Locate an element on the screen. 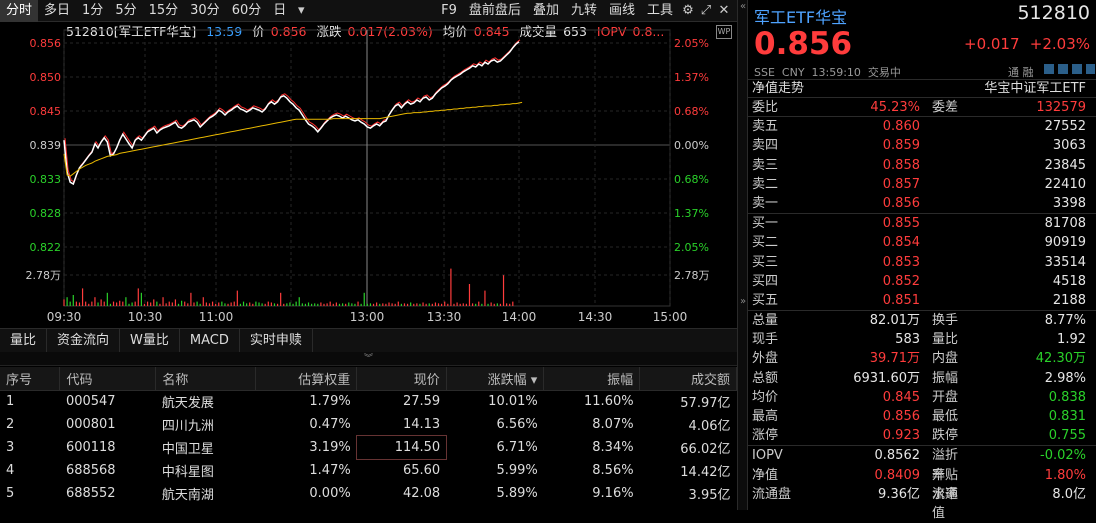  column-header-6: 振幅 is located at coordinates (592, 379).